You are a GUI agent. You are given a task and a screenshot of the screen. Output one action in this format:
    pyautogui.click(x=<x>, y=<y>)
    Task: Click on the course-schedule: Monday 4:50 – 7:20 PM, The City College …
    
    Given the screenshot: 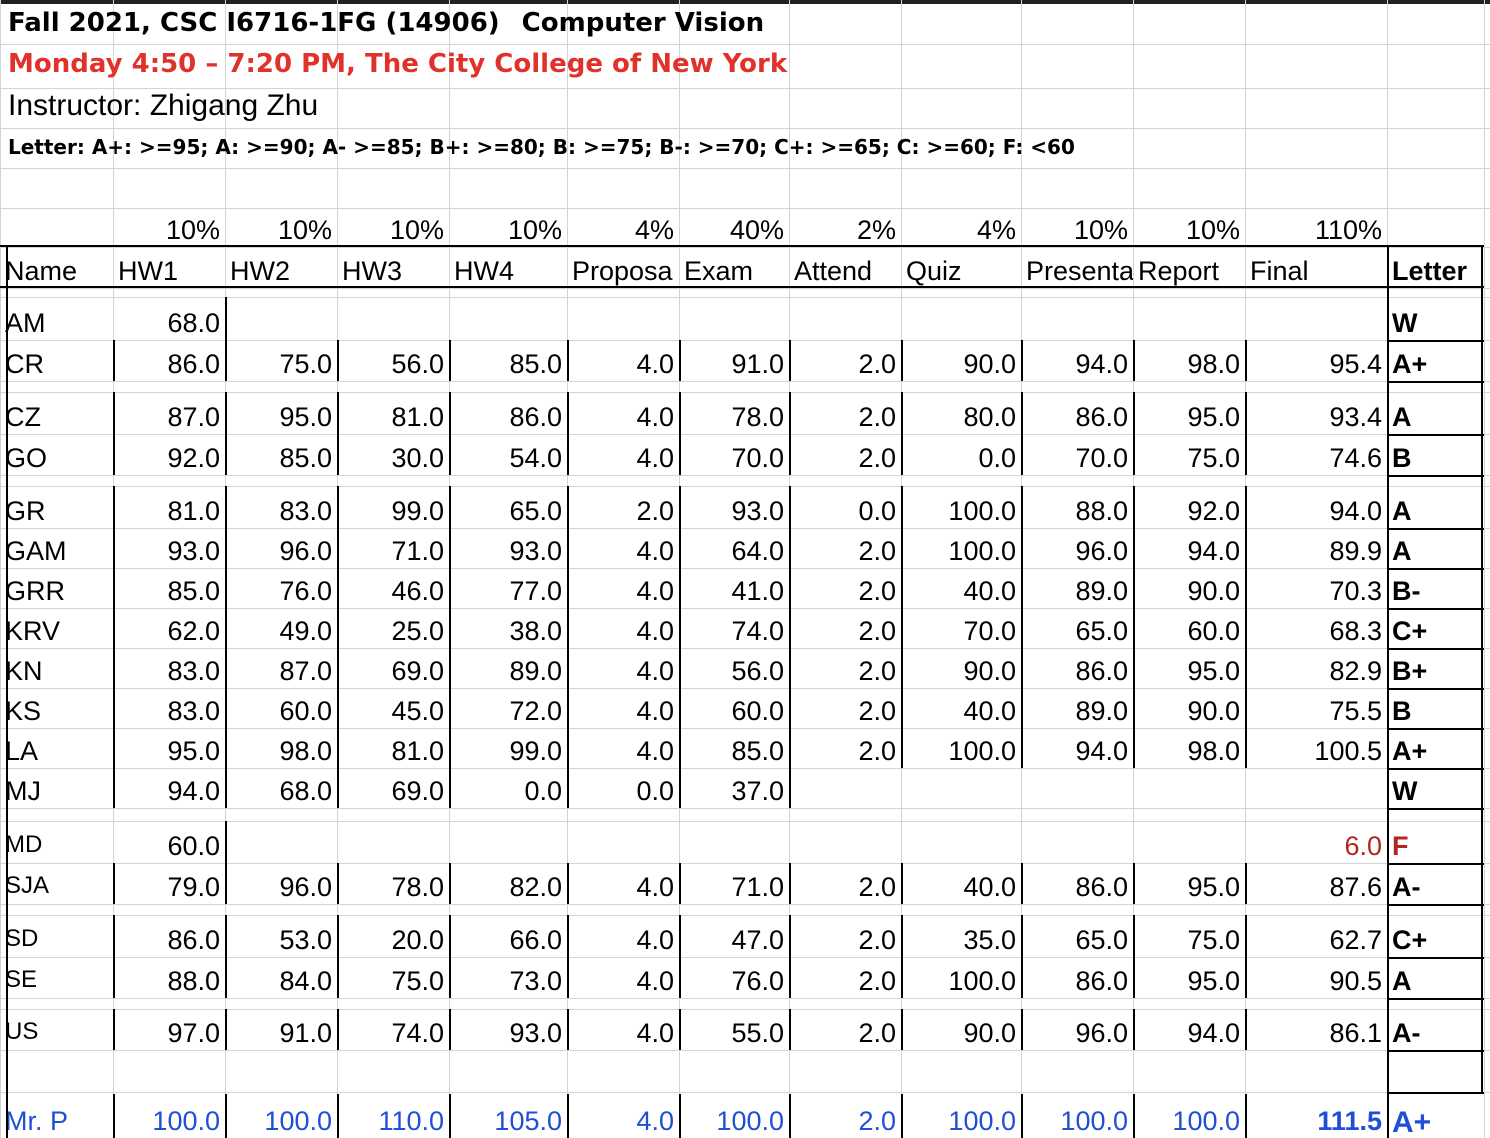 What is the action you would take?
    pyautogui.click(x=398, y=64)
    